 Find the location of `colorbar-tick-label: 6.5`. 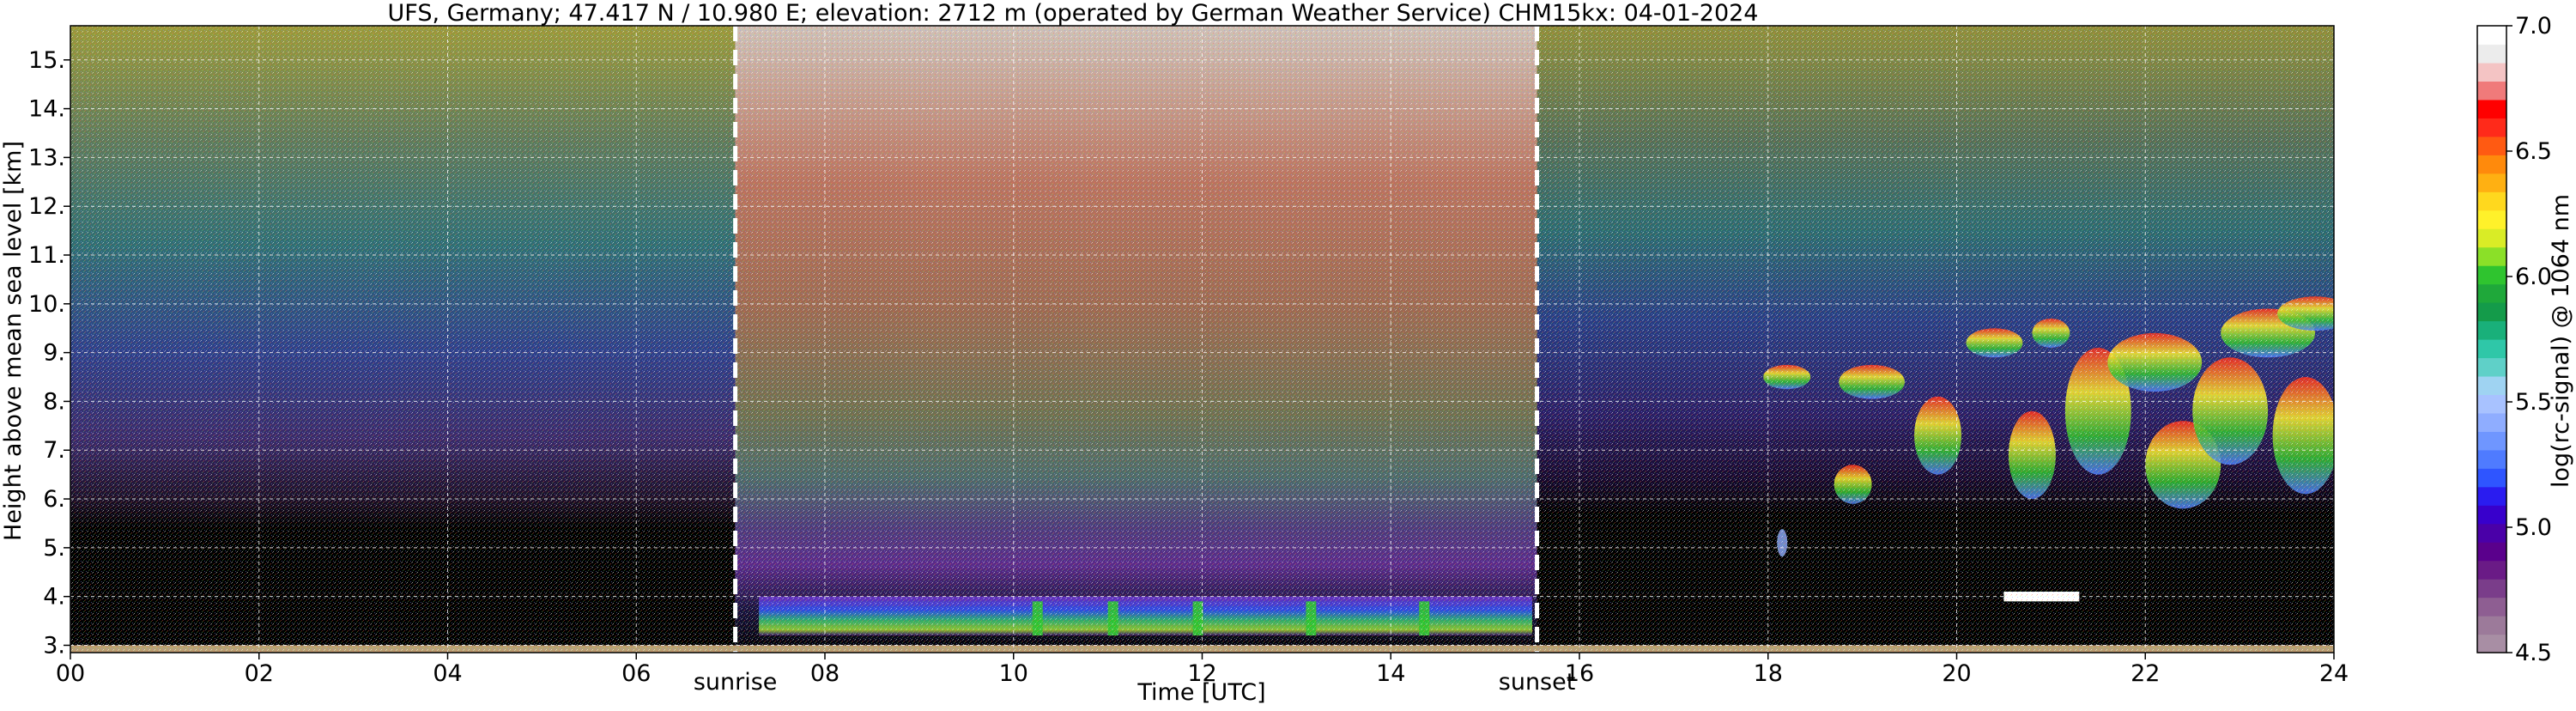

colorbar-tick-label: 6.5 is located at coordinates (2533, 151).